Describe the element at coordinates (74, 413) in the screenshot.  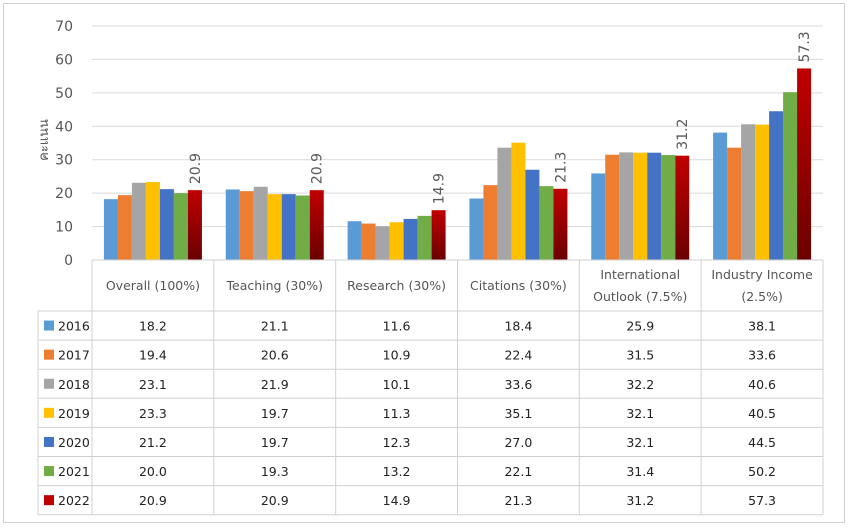
I see `legend-label: 2019` at that location.